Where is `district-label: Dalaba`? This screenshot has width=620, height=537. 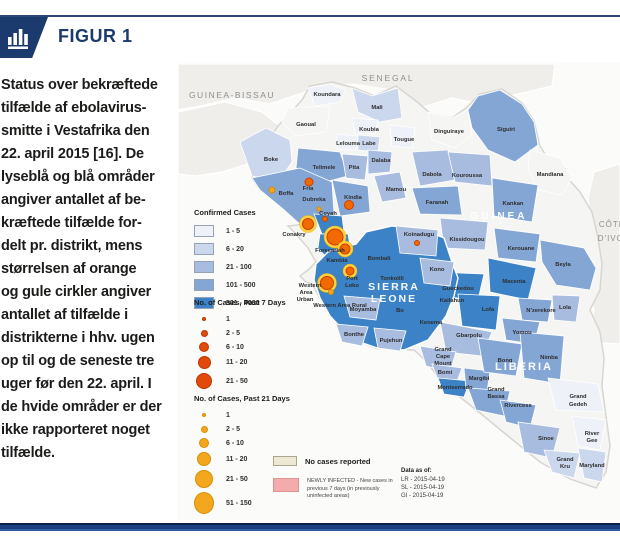 district-label: Dalaba is located at coordinates (381, 161).